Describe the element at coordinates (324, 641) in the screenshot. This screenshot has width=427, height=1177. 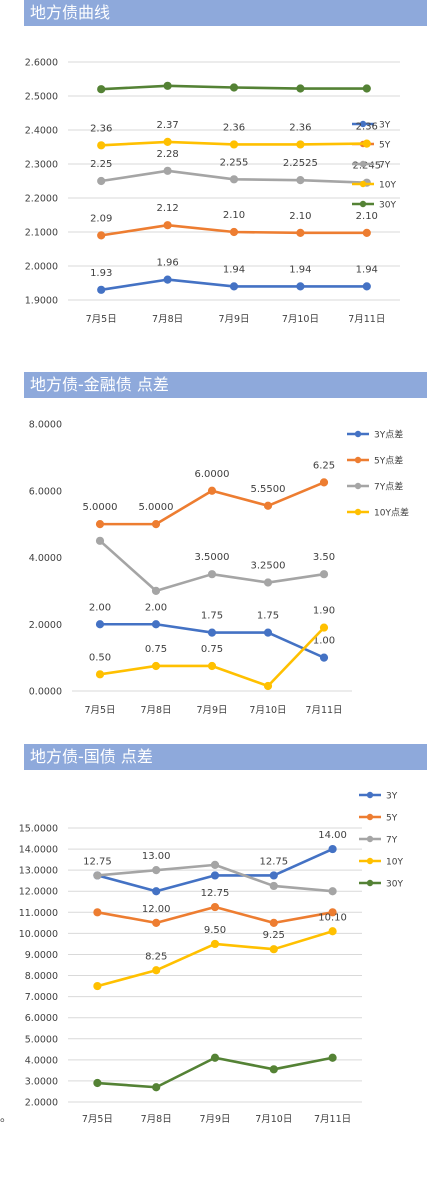
I see `data-label: 1.00` at that location.